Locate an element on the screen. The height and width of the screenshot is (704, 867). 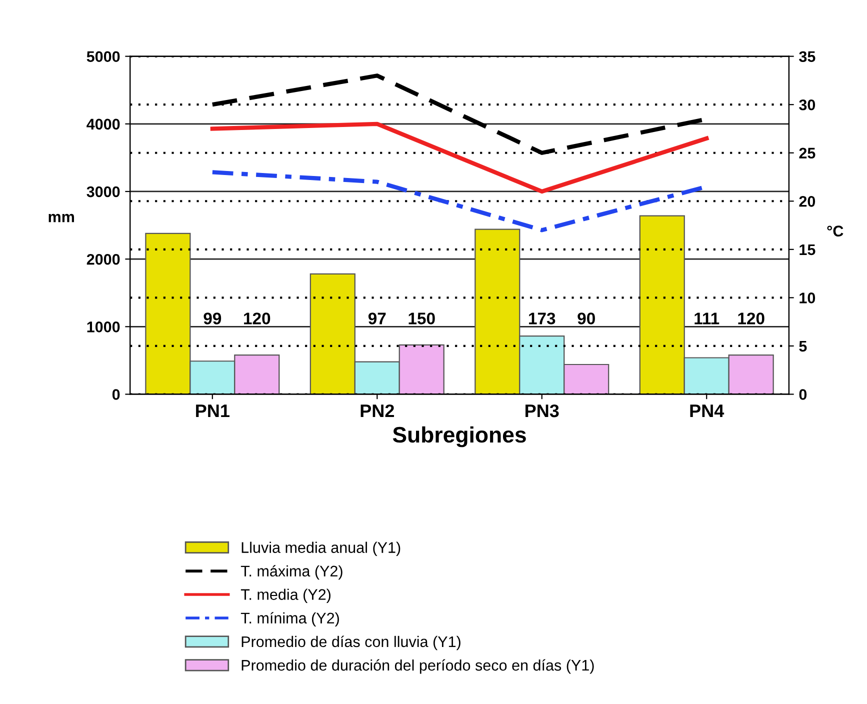
line-series is located at coordinates (459, 158).